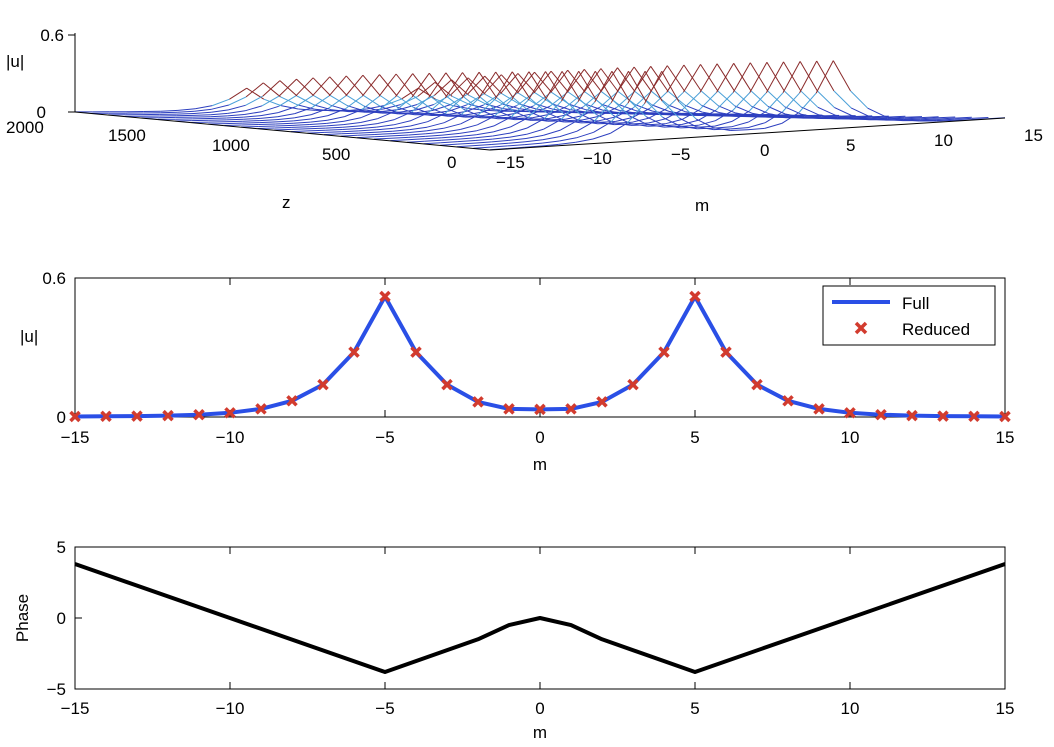  What do you see at coordinates (230, 437) in the screenshot?
I see `x-tick-label: −10` at bounding box center [230, 437].